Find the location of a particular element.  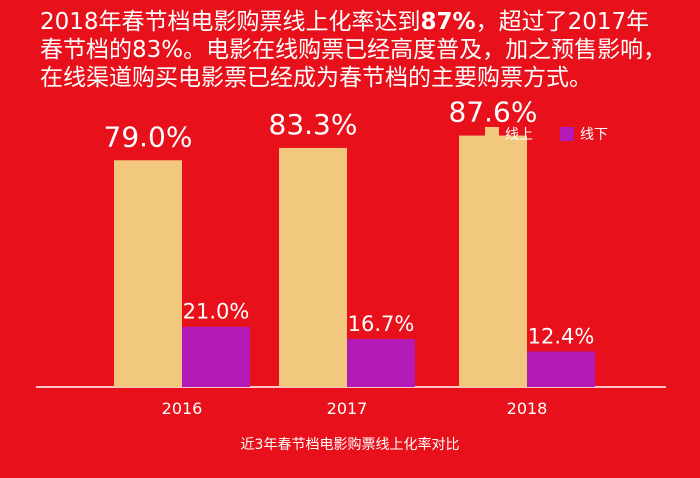

data-label-2017-offline: 16.7% is located at coordinates (381, 324).